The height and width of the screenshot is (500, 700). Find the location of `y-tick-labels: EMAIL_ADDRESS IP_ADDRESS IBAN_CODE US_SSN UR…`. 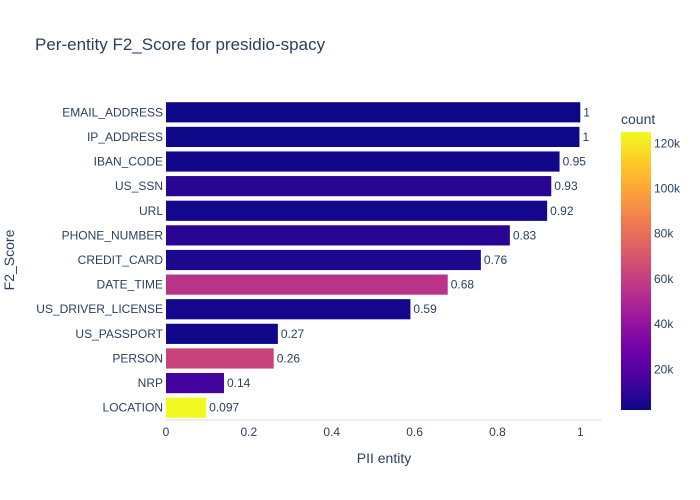

y-tick-labels: EMAIL_ADDRESS IP_ADDRESS IBAN_CODE US_SSN UR… is located at coordinates (99, 259).